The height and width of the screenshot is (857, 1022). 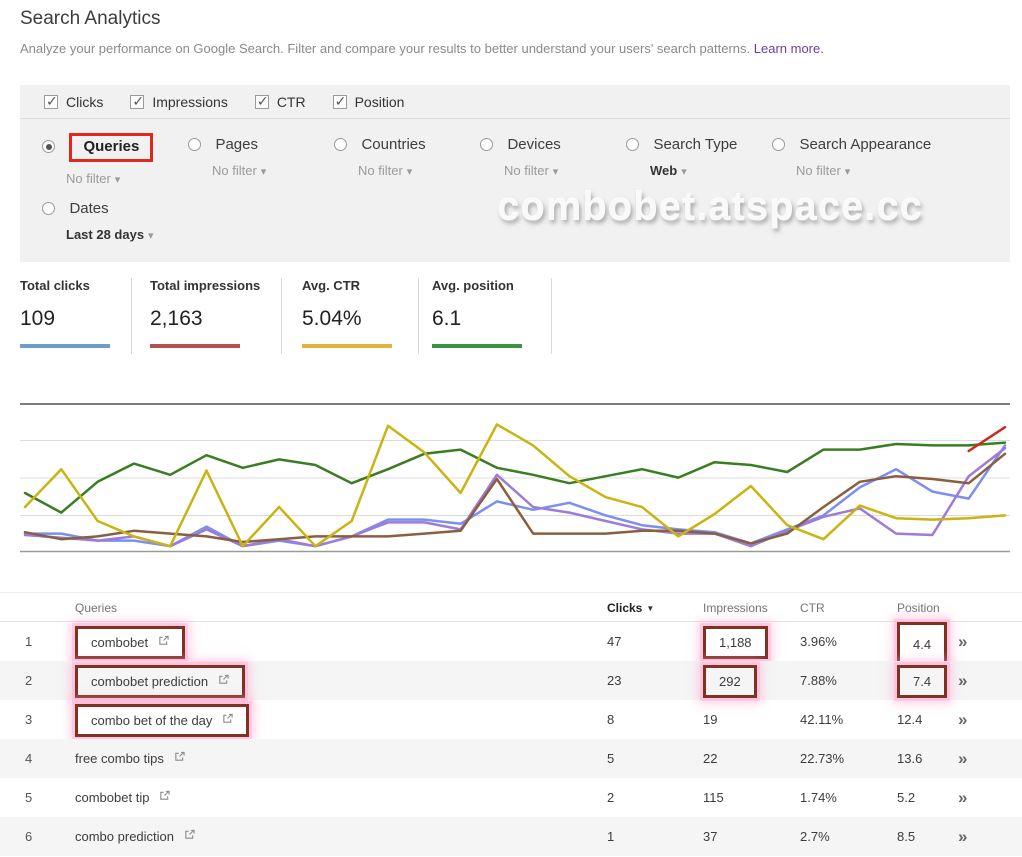 What do you see at coordinates (863, 170) in the screenshot?
I see `search-appearance-dropdown: No filter` at bounding box center [863, 170].